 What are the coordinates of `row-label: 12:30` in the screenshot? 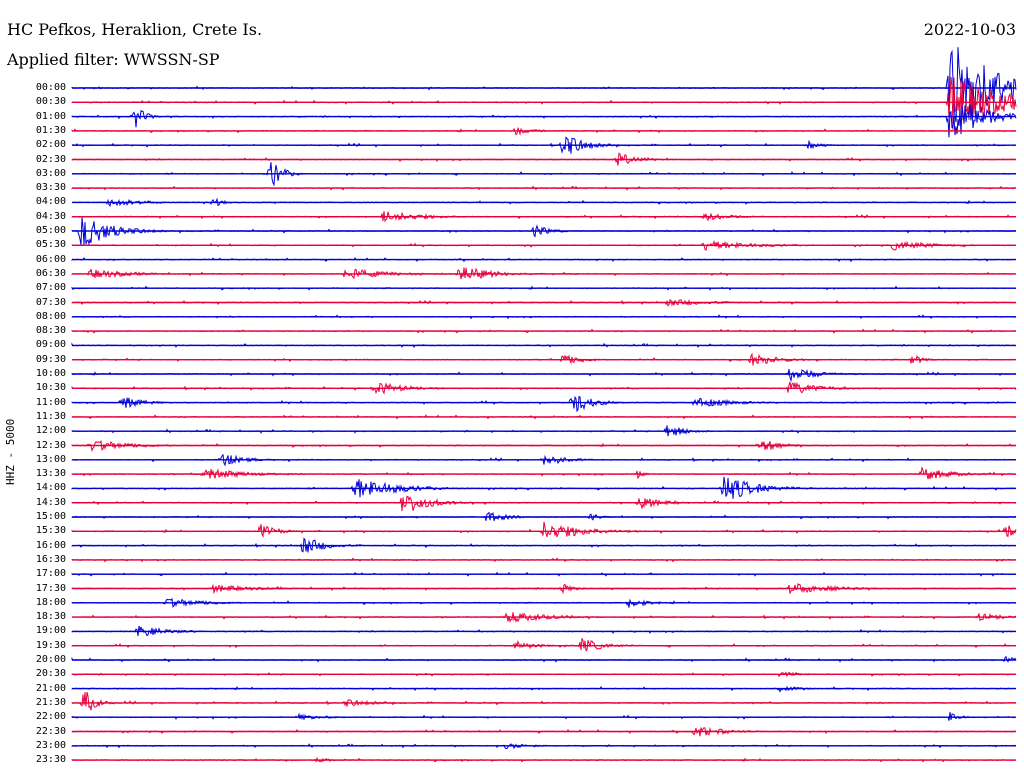 It's located at (50, 445).